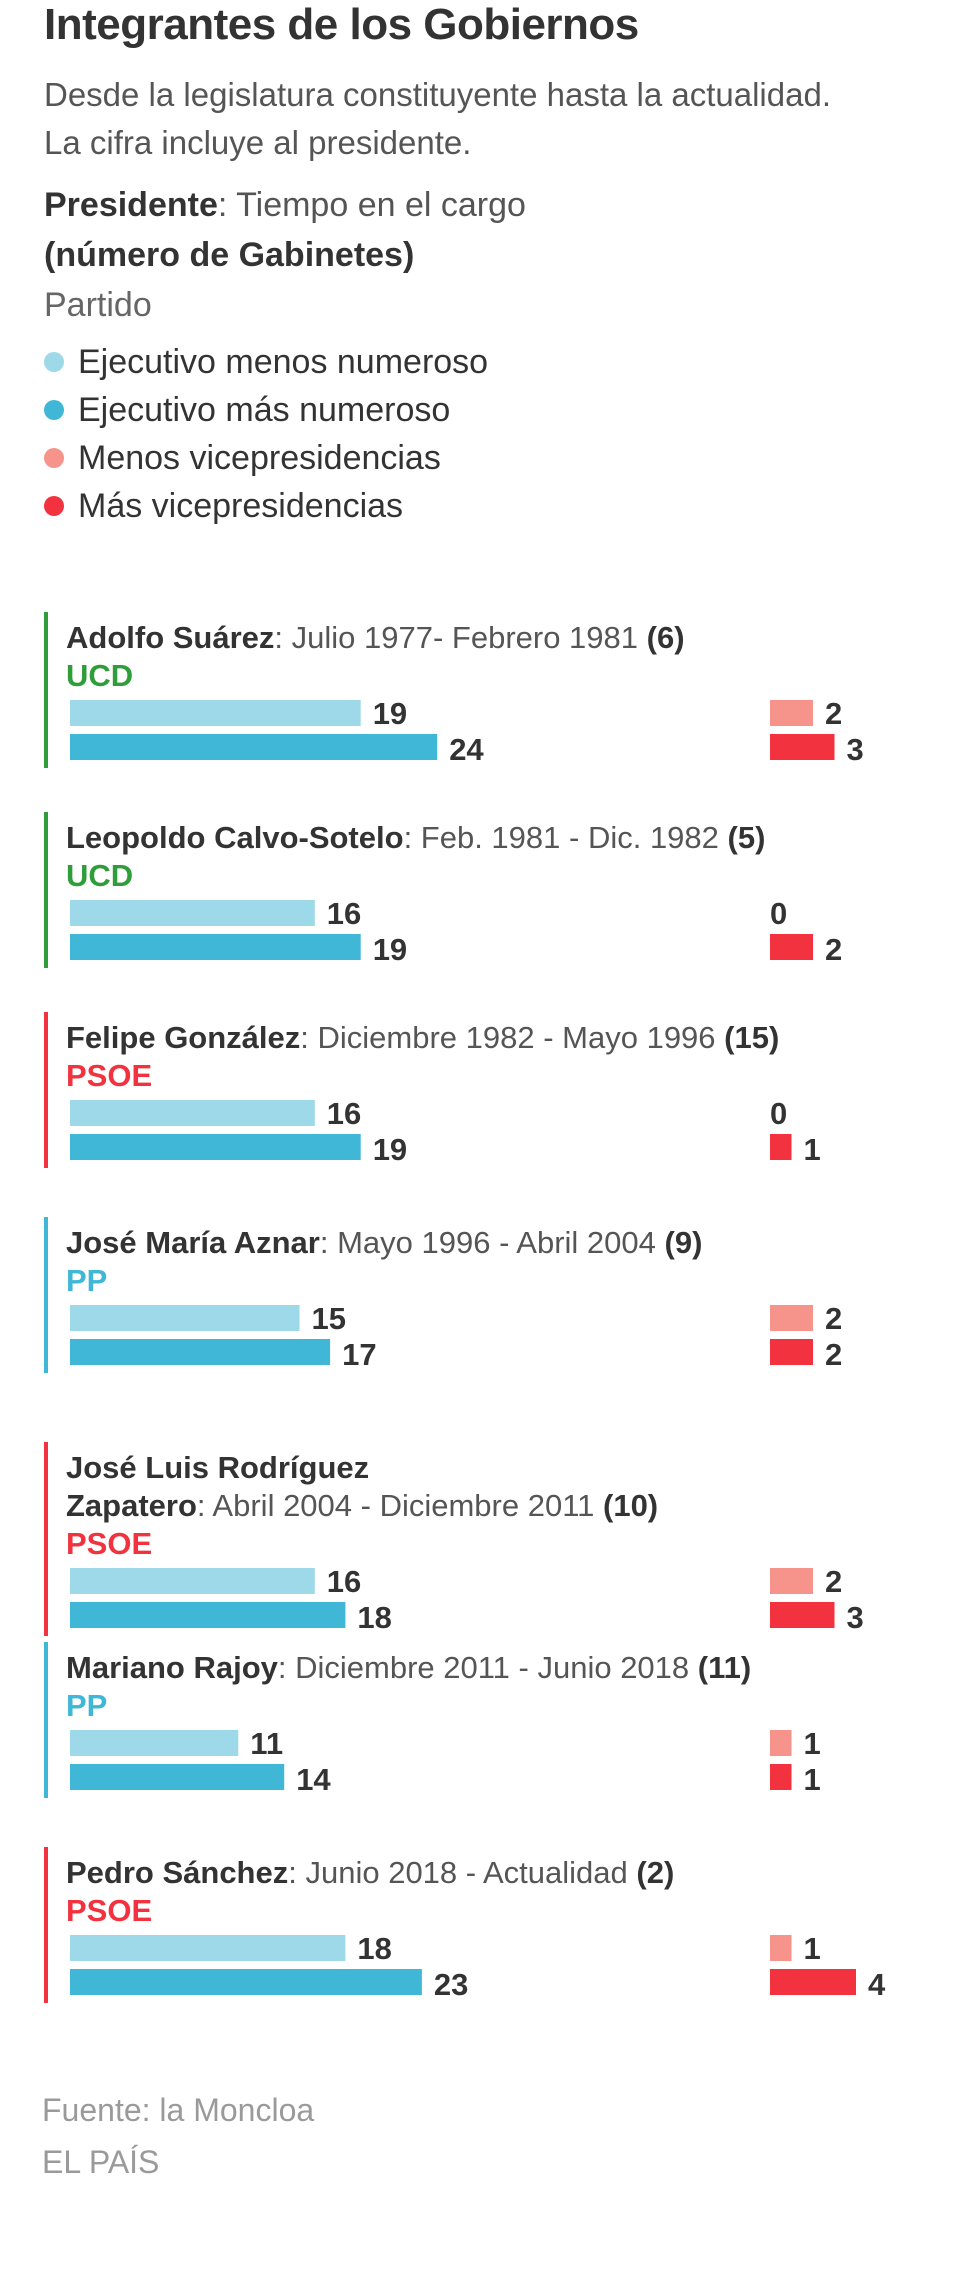 The image size is (980, 2276). What do you see at coordinates (259, 457) in the screenshot?
I see `legend-label: Menos vicepresidencias` at bounding box center [259, 457].